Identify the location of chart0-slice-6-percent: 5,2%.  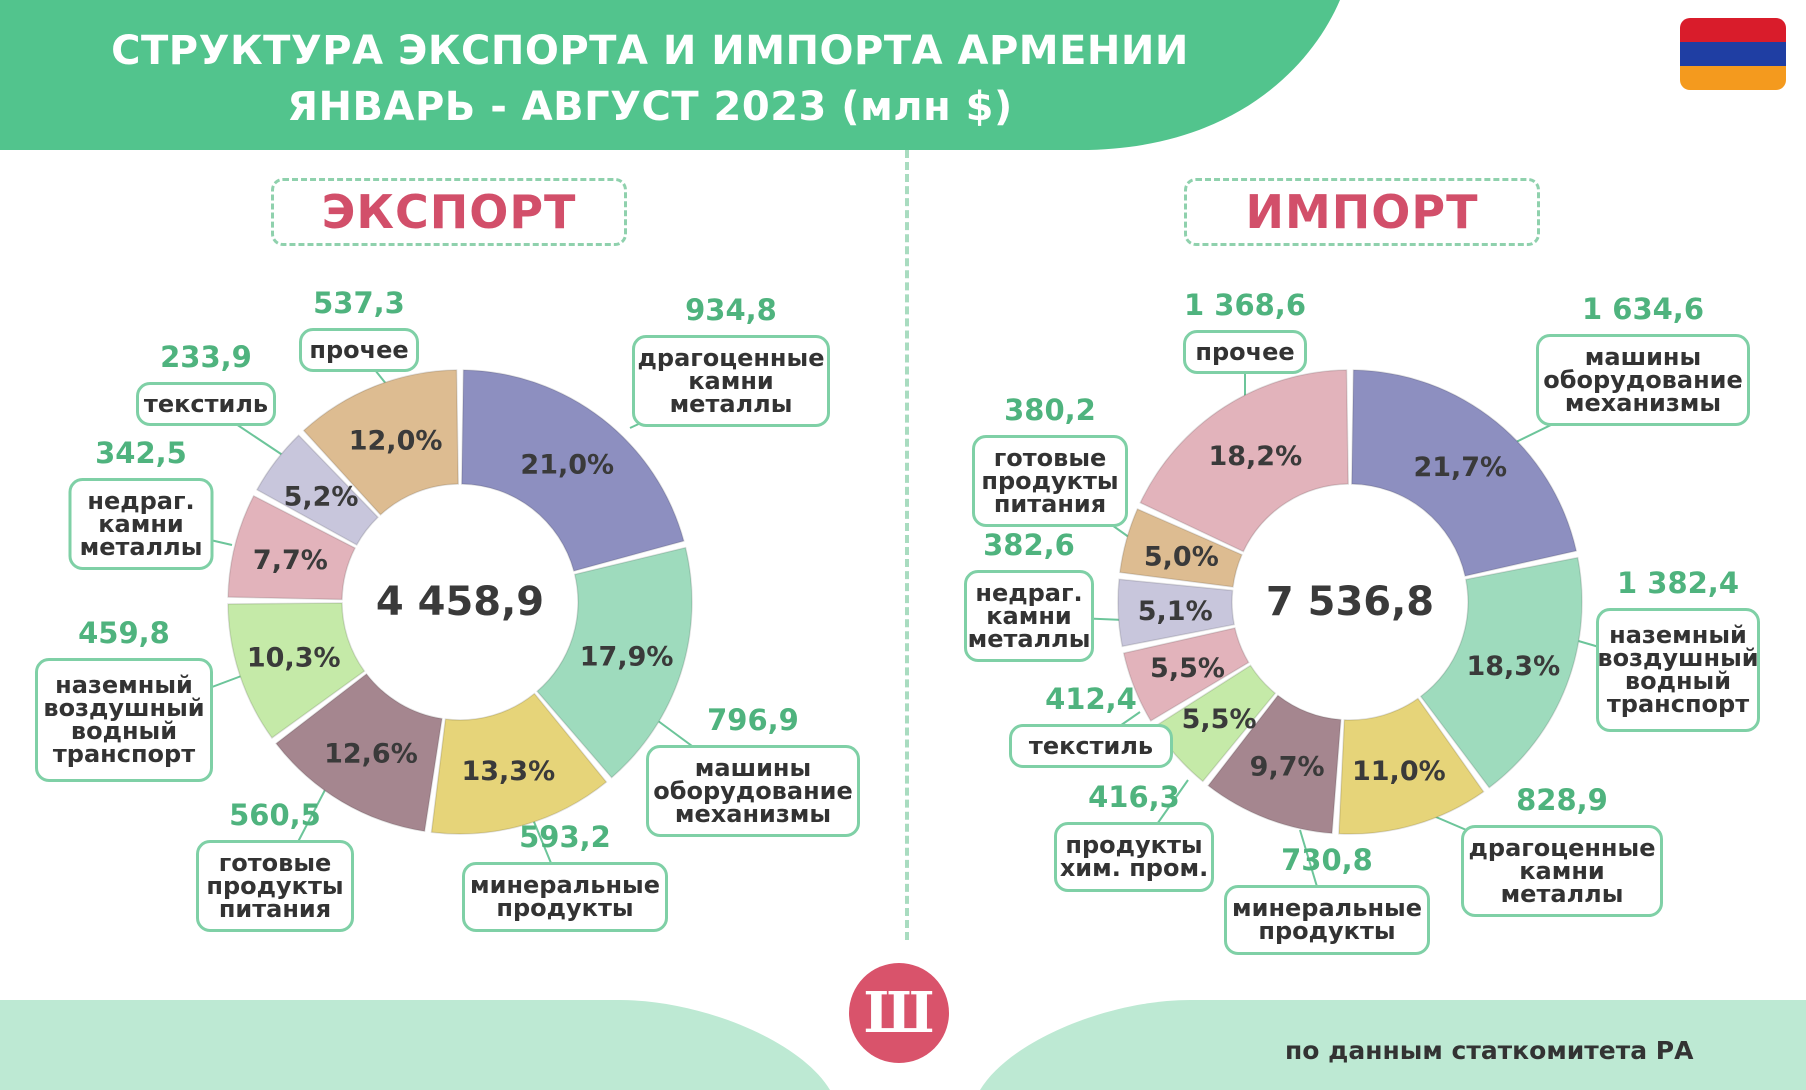
(321, 497).